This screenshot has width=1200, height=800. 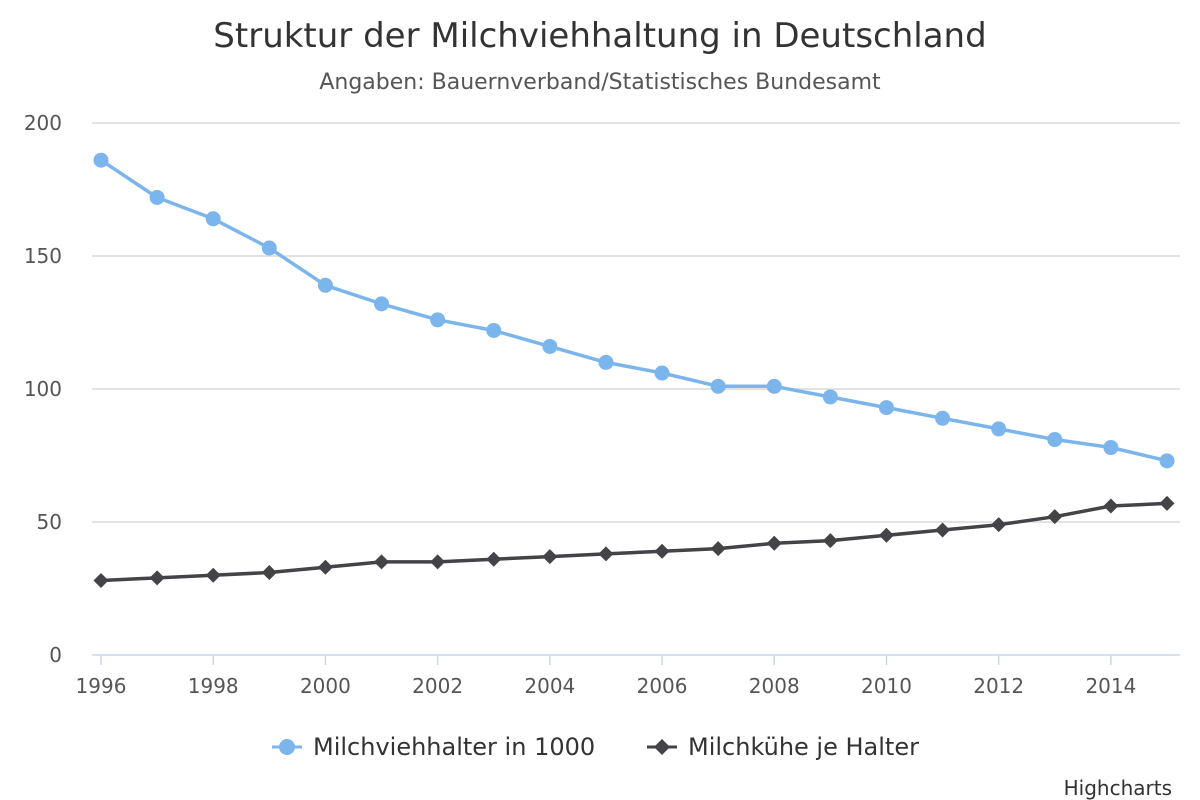 I want to click on y-tick-label: 100, so click(x=43, y=389).